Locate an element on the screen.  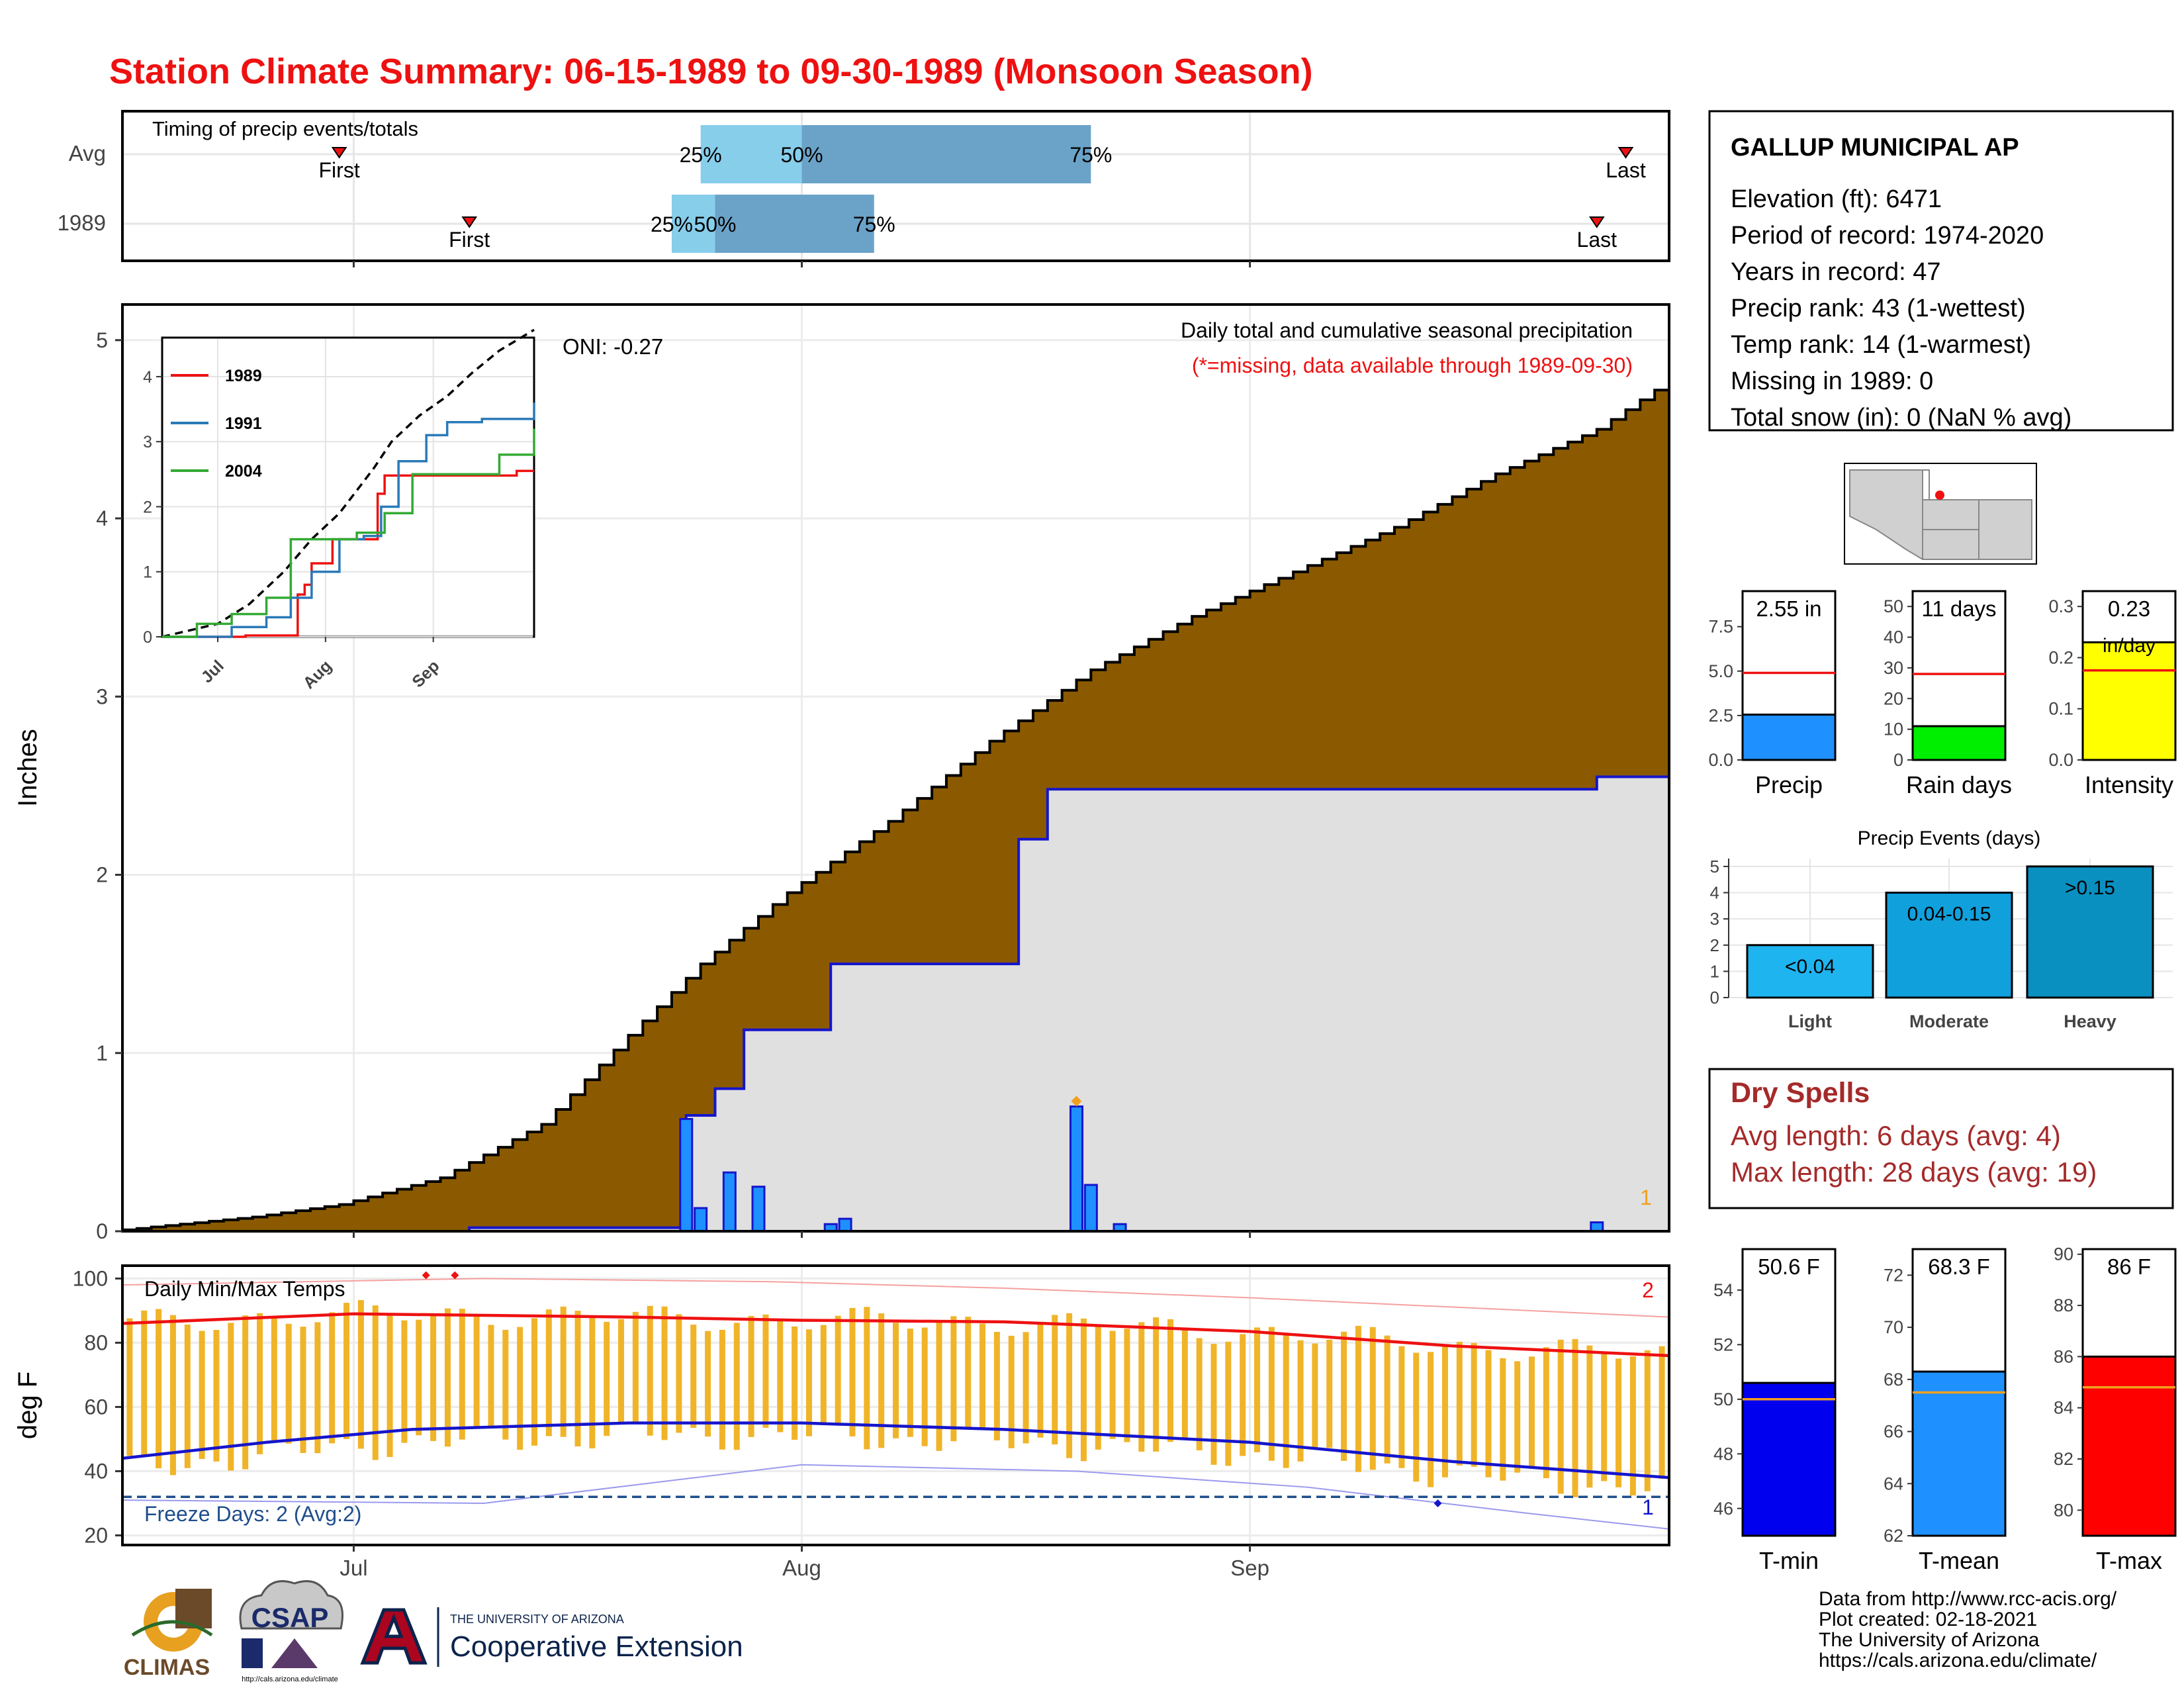
timing-marker-first-avg is located at coordinates (339, 153).